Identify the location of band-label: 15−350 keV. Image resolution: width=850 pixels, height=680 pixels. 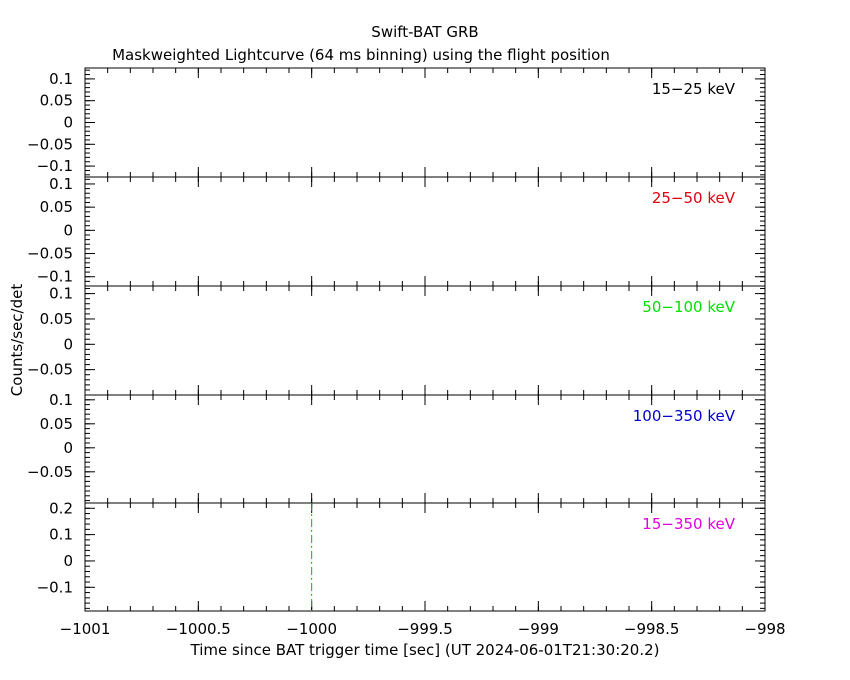
(688, 524).